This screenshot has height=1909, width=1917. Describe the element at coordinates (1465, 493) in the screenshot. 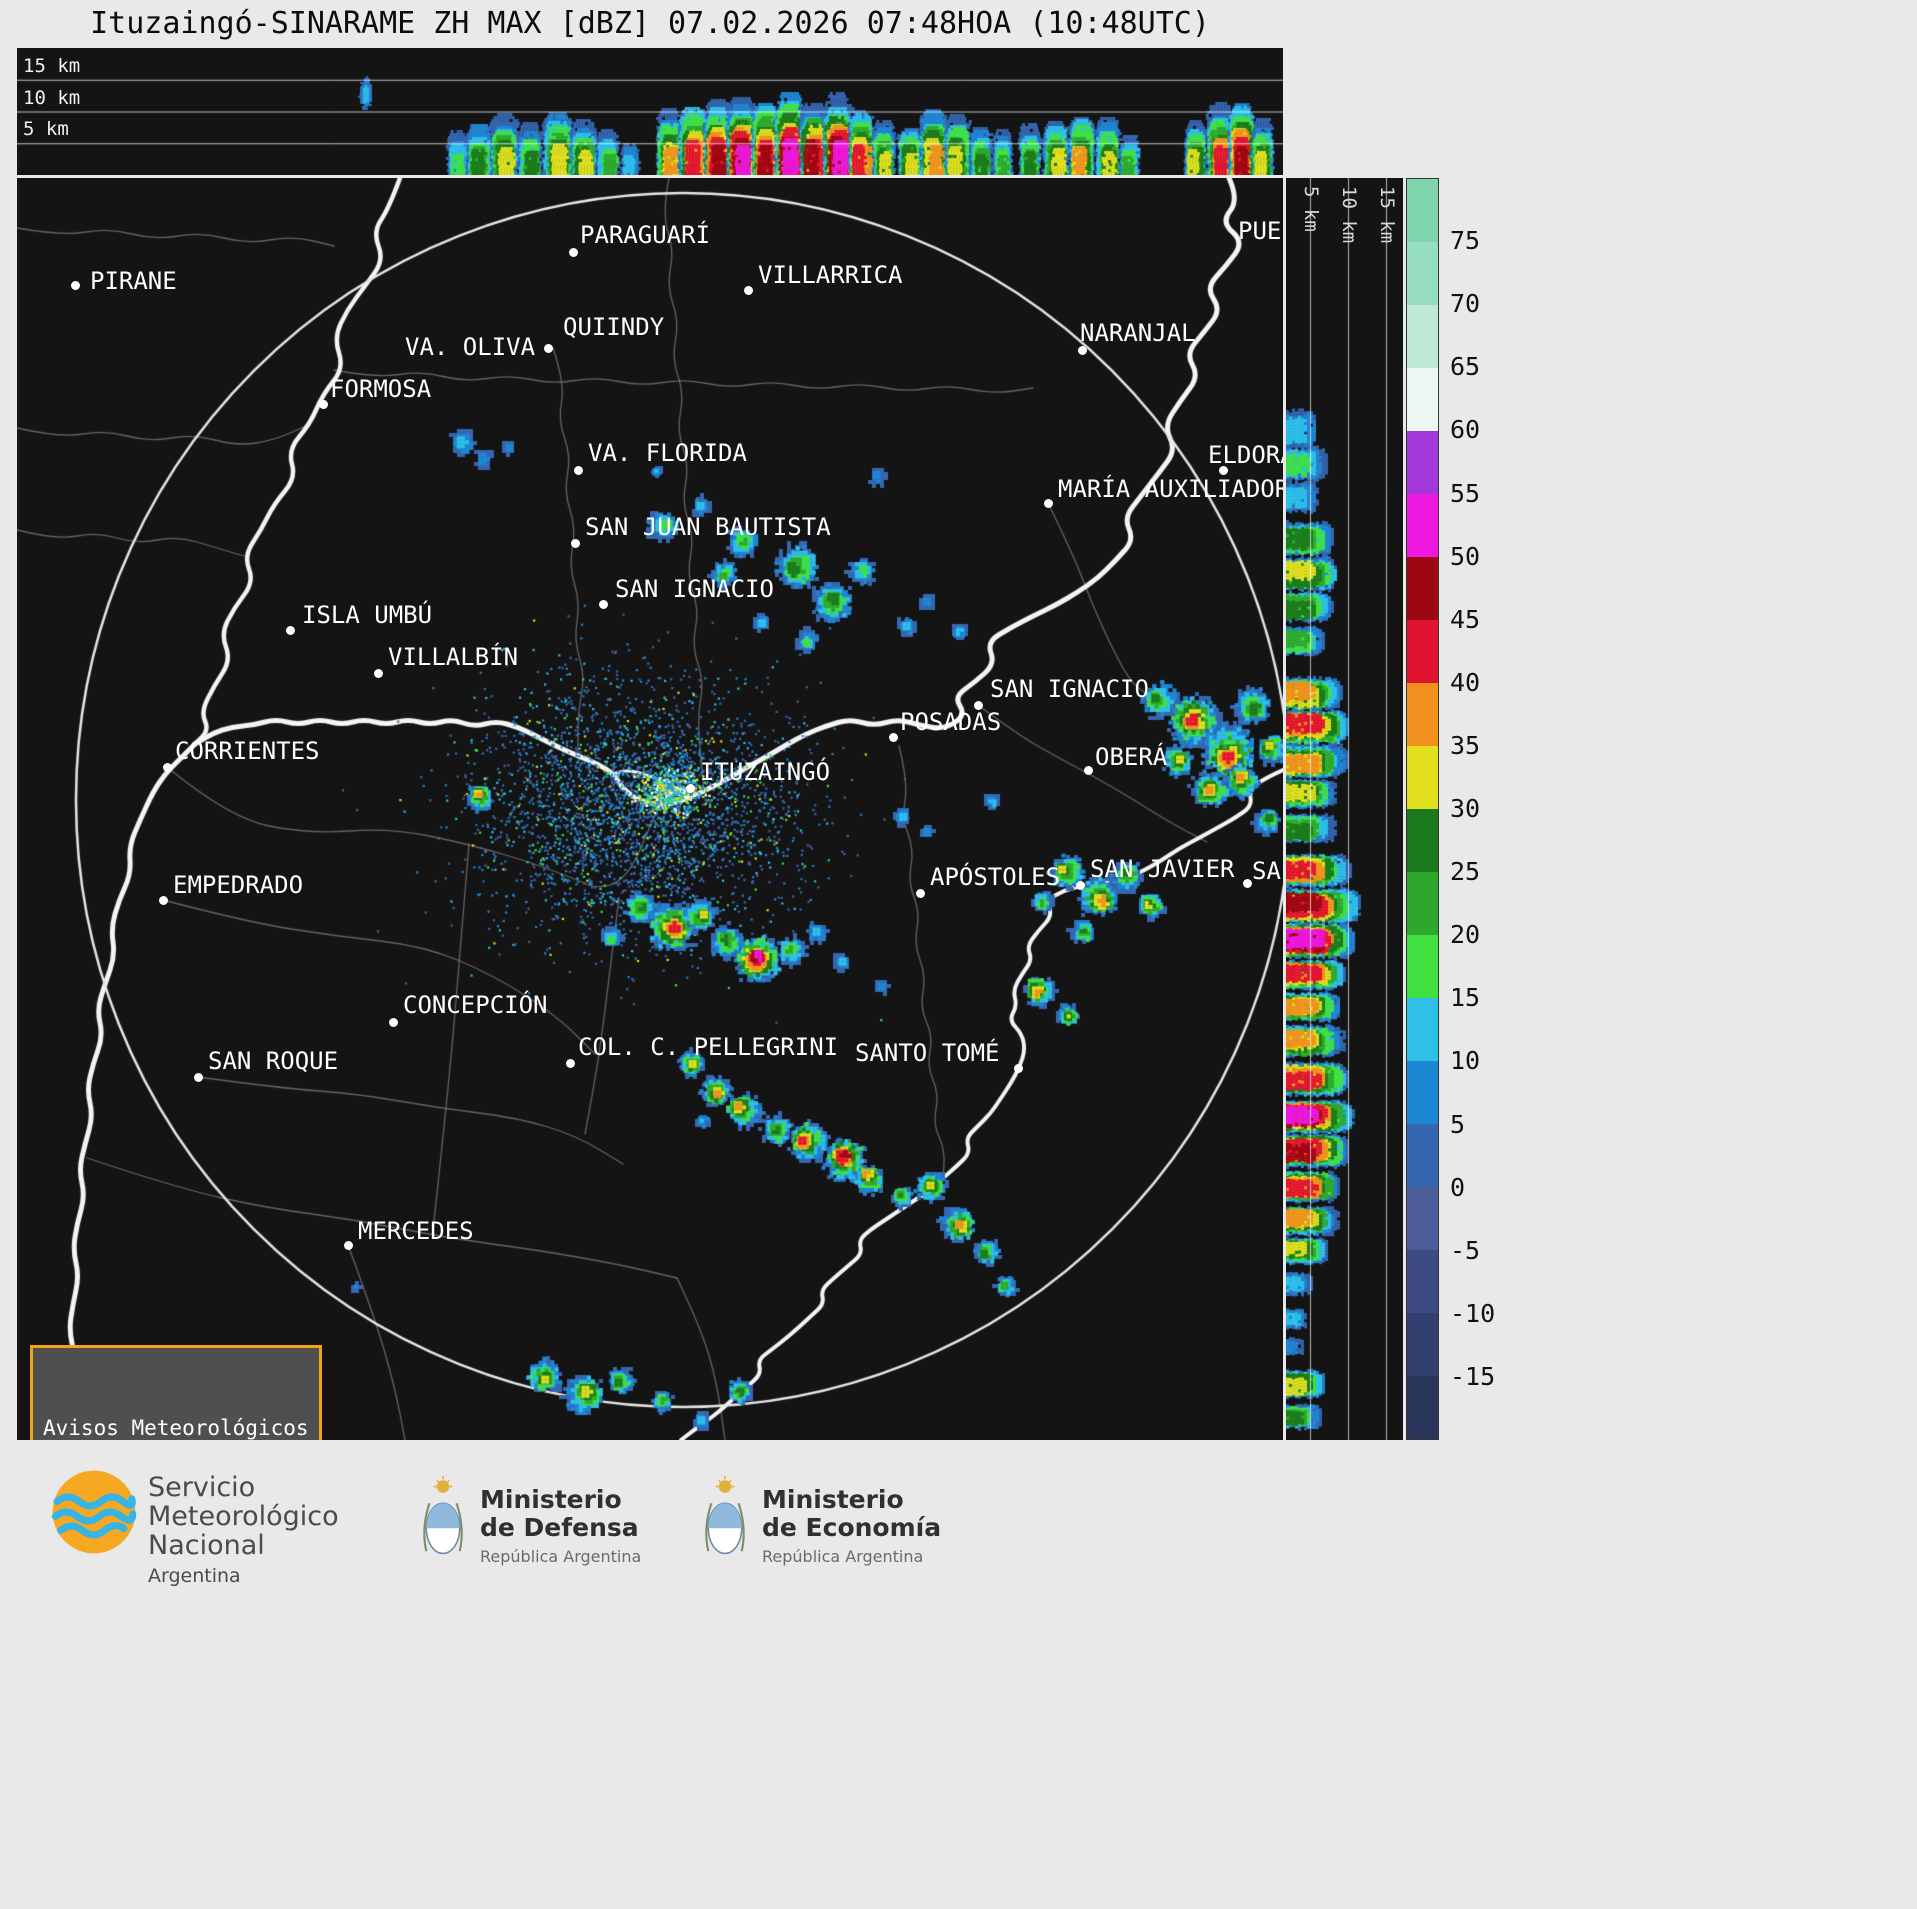

I see `colorbar-tick-label: 55` at that location.